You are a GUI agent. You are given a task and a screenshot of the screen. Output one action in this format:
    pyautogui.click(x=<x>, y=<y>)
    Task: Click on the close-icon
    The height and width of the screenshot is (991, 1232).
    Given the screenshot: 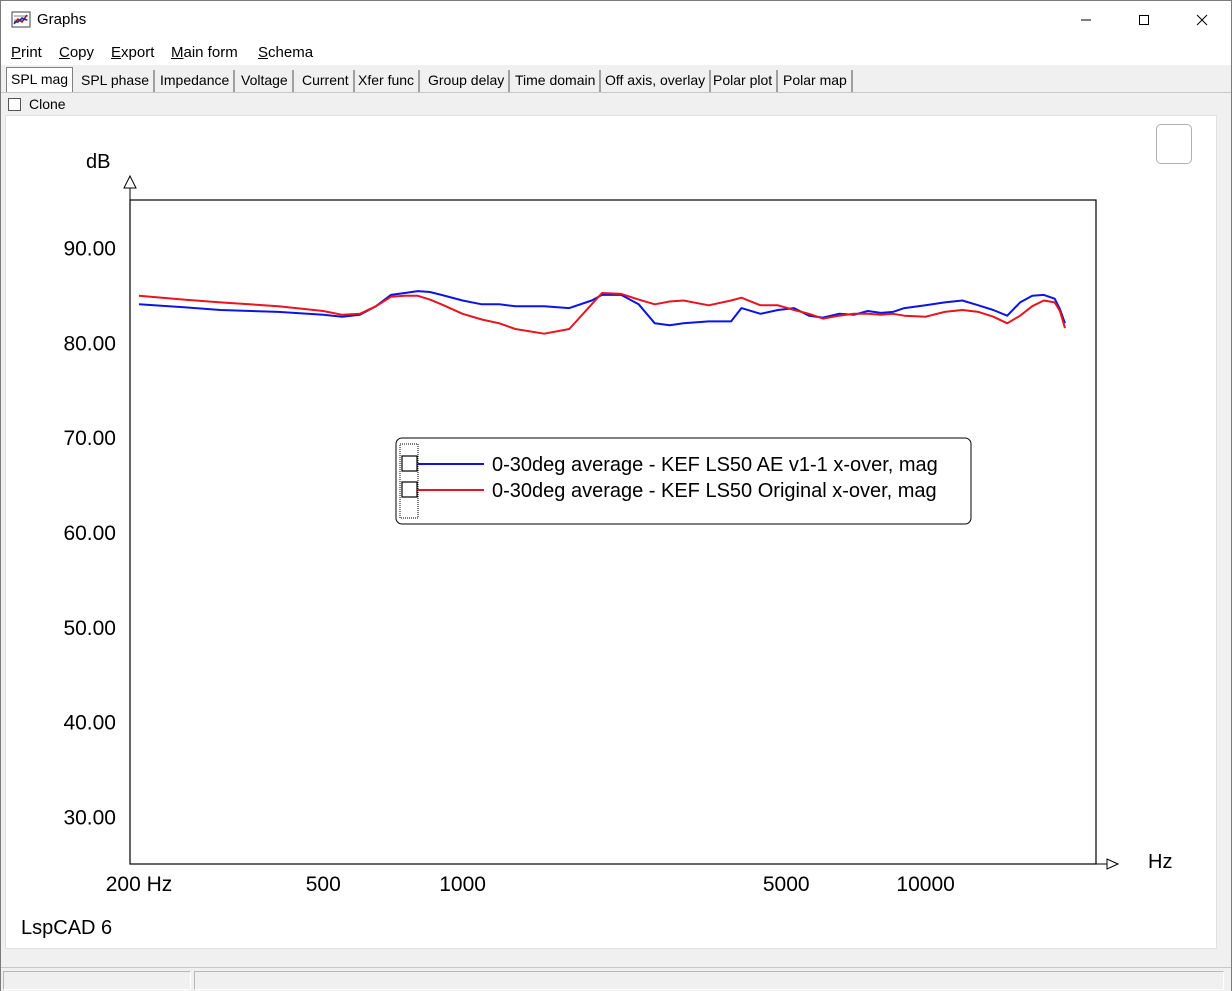 What is the action you would take?
    pyautogui.click(x=1202, y=20)
    